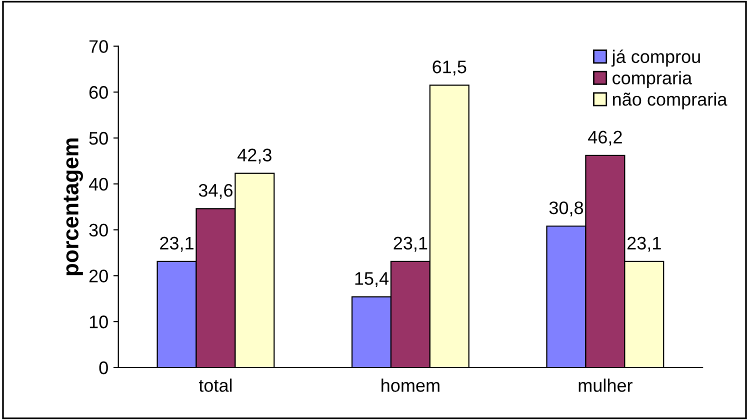 Image resolution: width=749 pixels, height=420 pixels. I want to click on legend-label: já comprou, so click(655, 58).